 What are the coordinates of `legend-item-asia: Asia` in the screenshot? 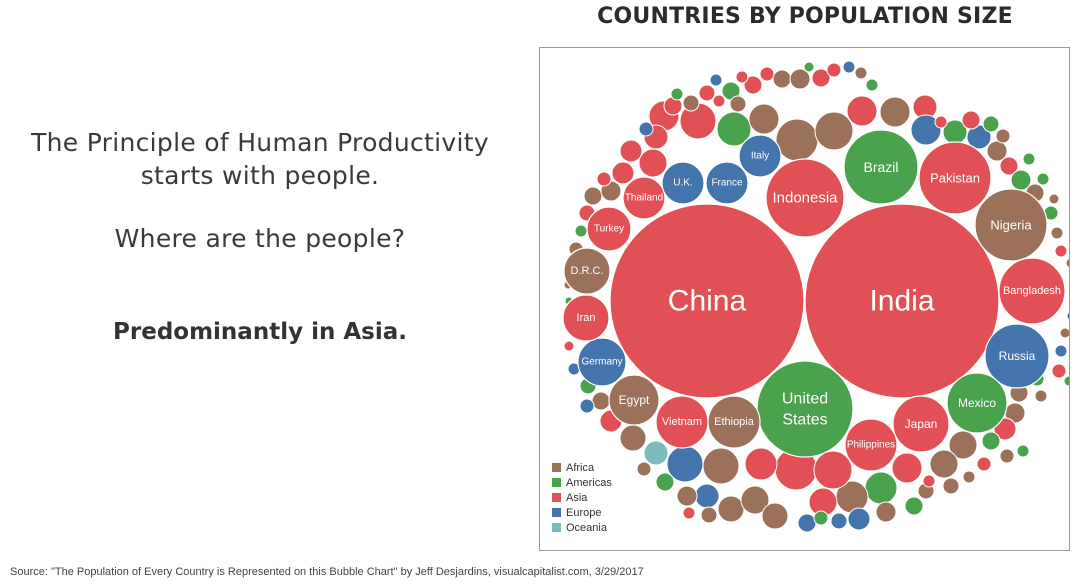 It's located at (582, 497).